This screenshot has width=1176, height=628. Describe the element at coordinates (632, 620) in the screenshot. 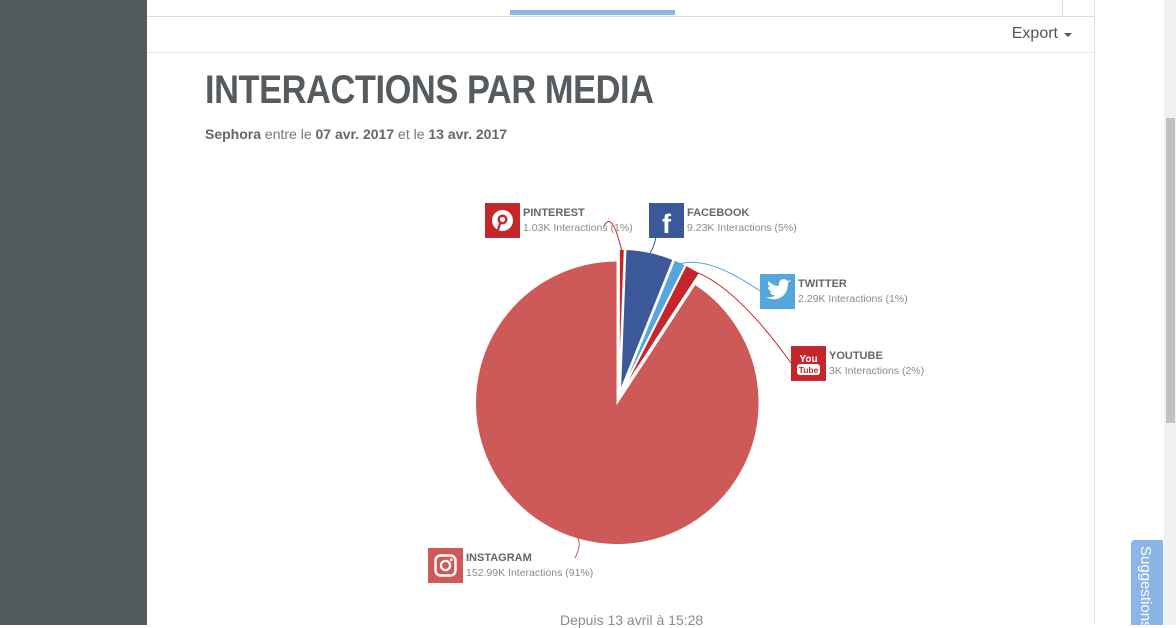

I see `footer-timestamp: Depuis 13 avril à 15:28` at that location.